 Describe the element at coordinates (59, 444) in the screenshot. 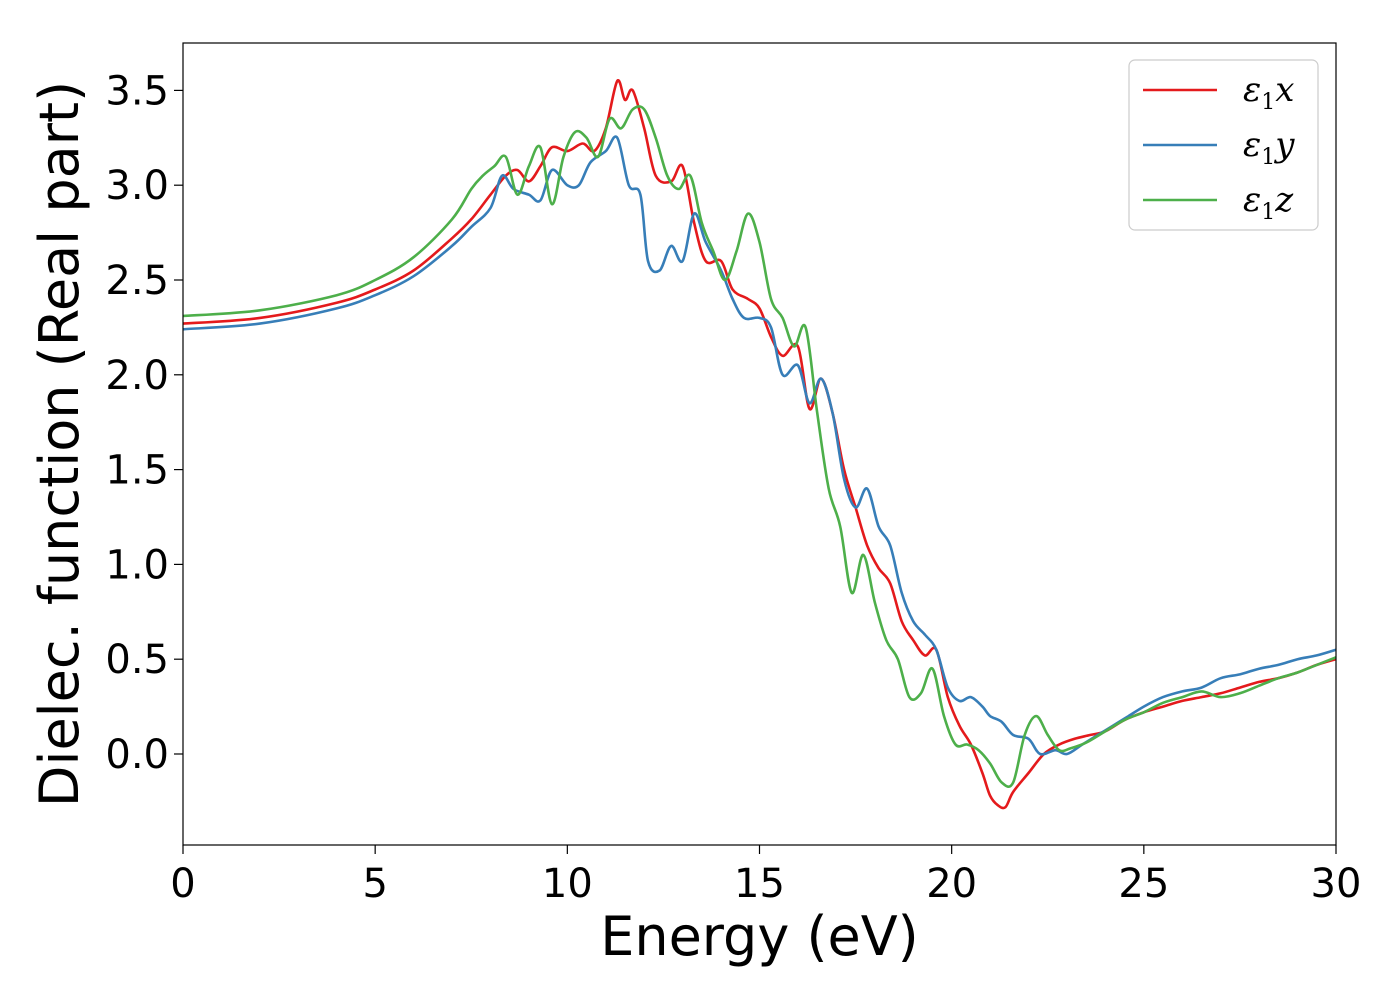

I see `y-axis-title: Dielec. function (Real part)` at that location.